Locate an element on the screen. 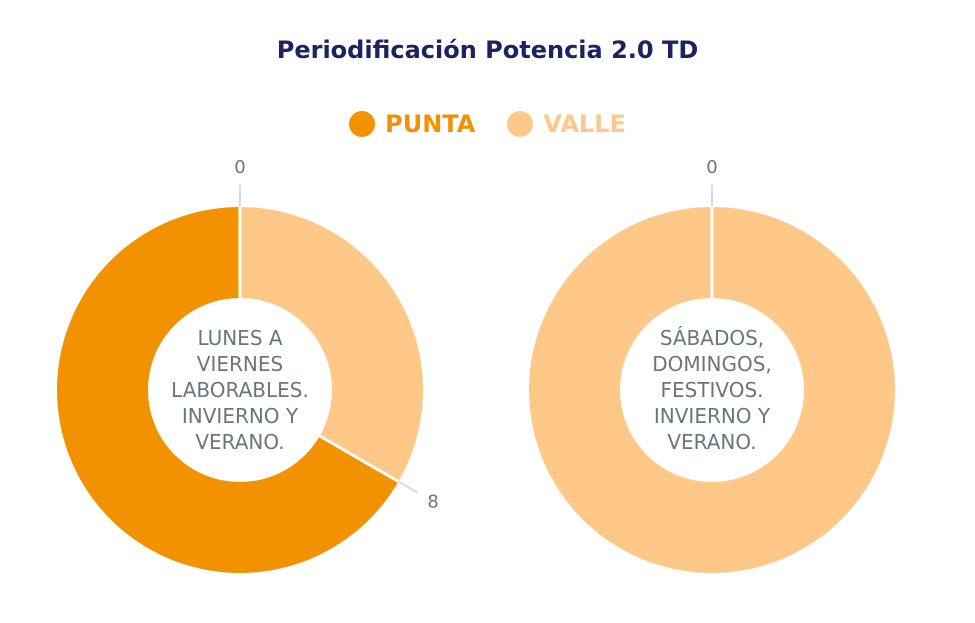 The image size is (975, 623). legend-item-punta: PUNTA is located at coordinates (412, 124).